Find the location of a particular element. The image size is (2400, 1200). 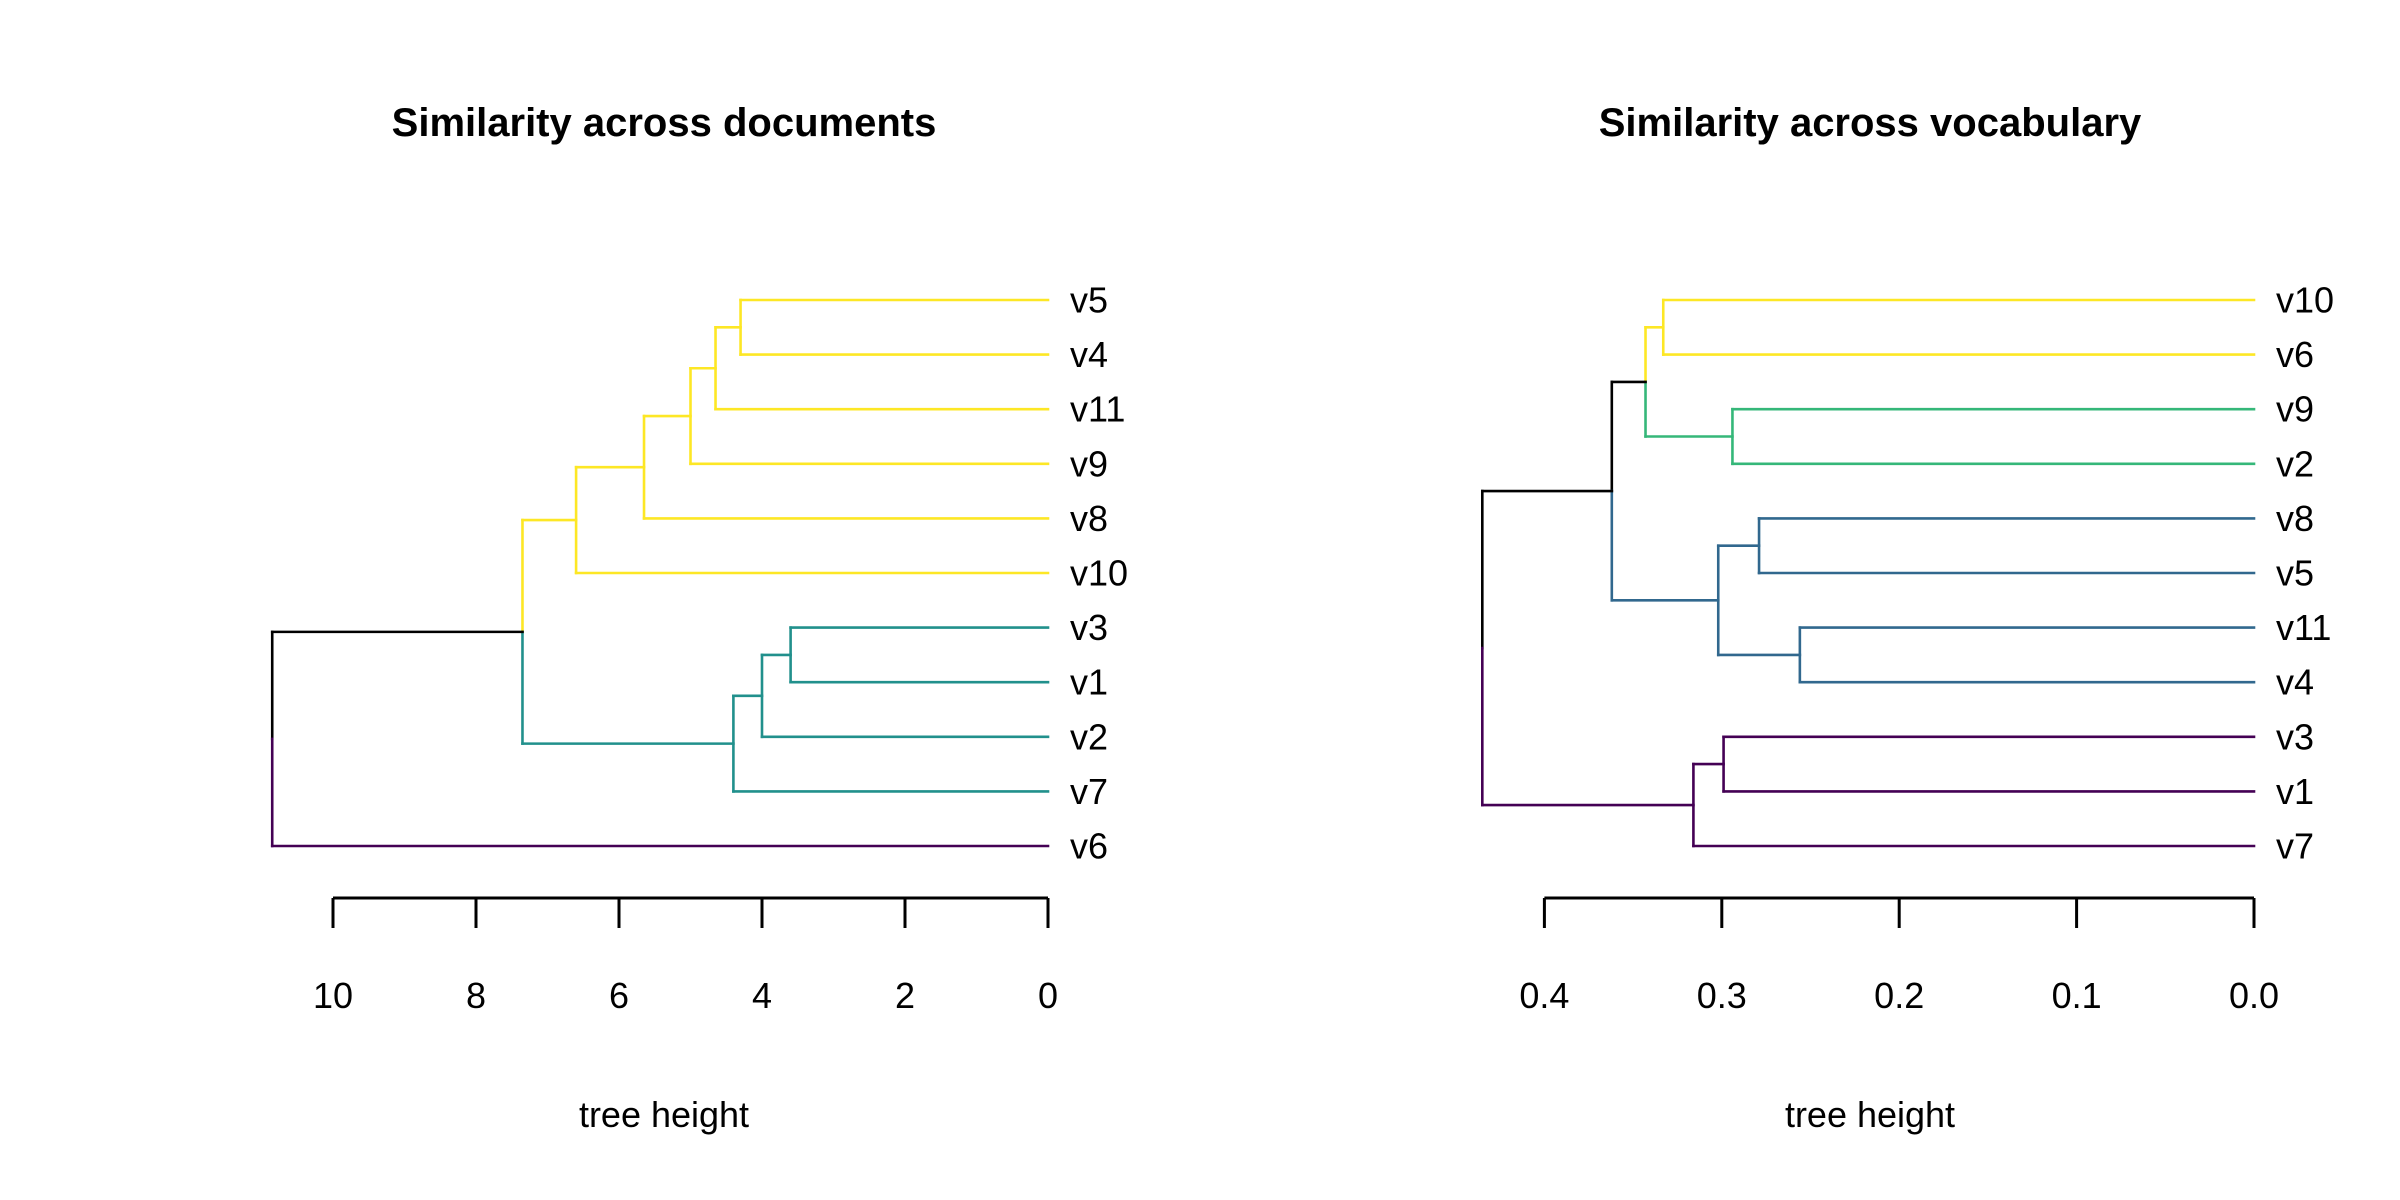

axis-tick-label: 0.3 is located at coordinates (1722, 995).